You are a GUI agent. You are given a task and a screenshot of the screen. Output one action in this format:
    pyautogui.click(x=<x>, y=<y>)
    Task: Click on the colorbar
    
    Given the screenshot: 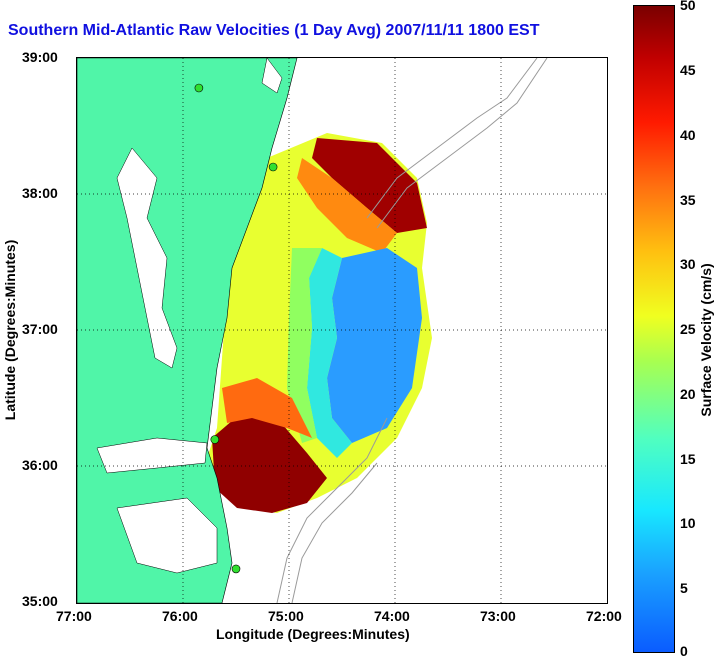 What is the action you would take?
    pyautogui.click(x=654, y=329)
    